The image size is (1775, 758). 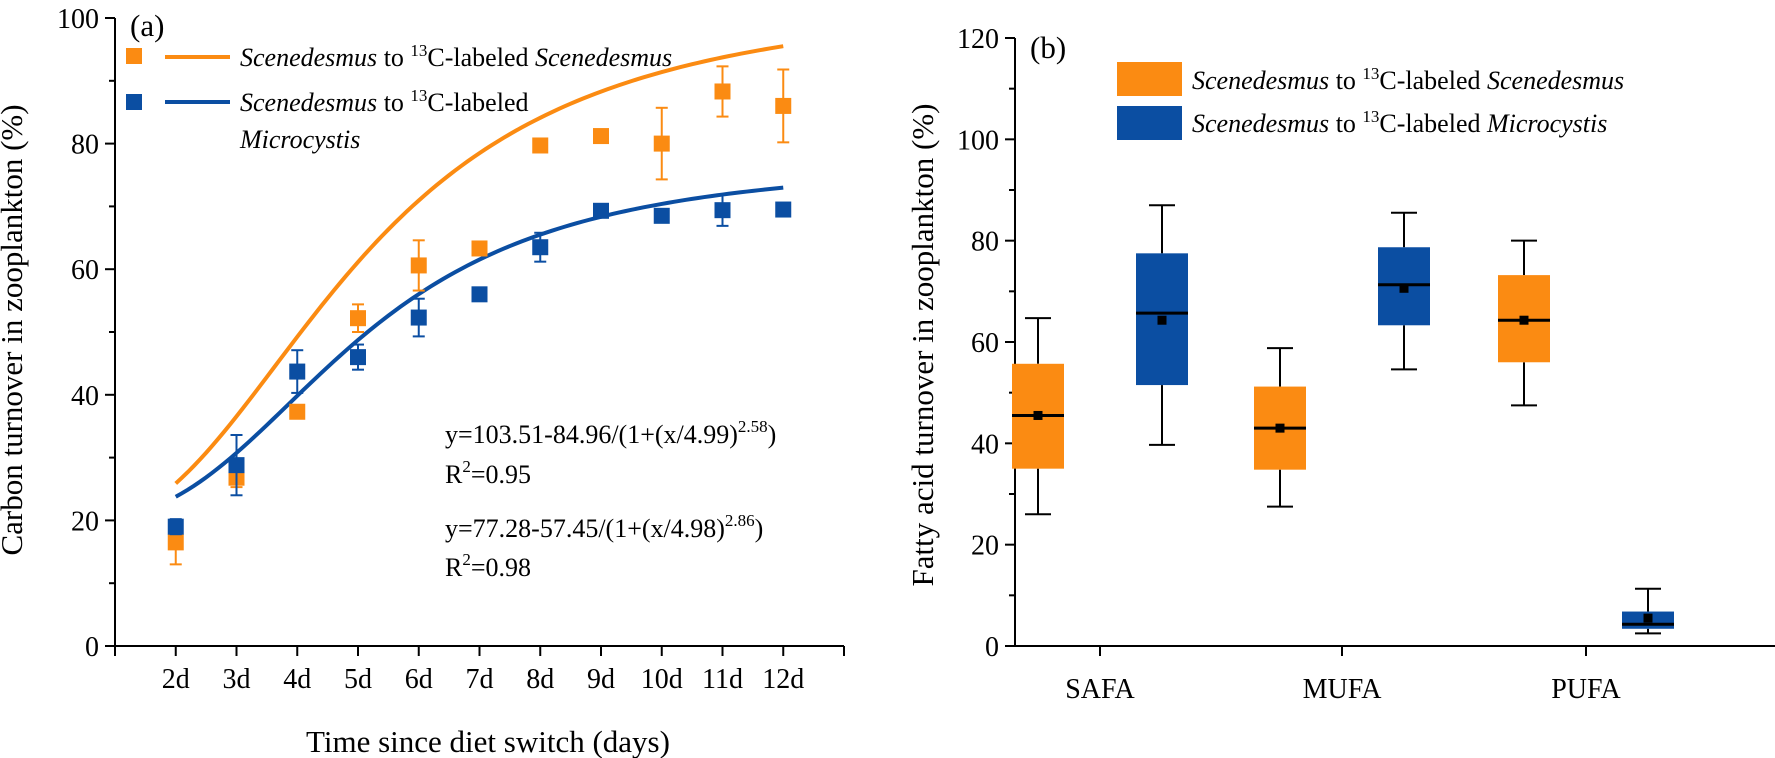 What do you see at coordinates (85, 270) in the screenshot?
I see `y-tick-label-a: 60` at bounding box center [85, 270].